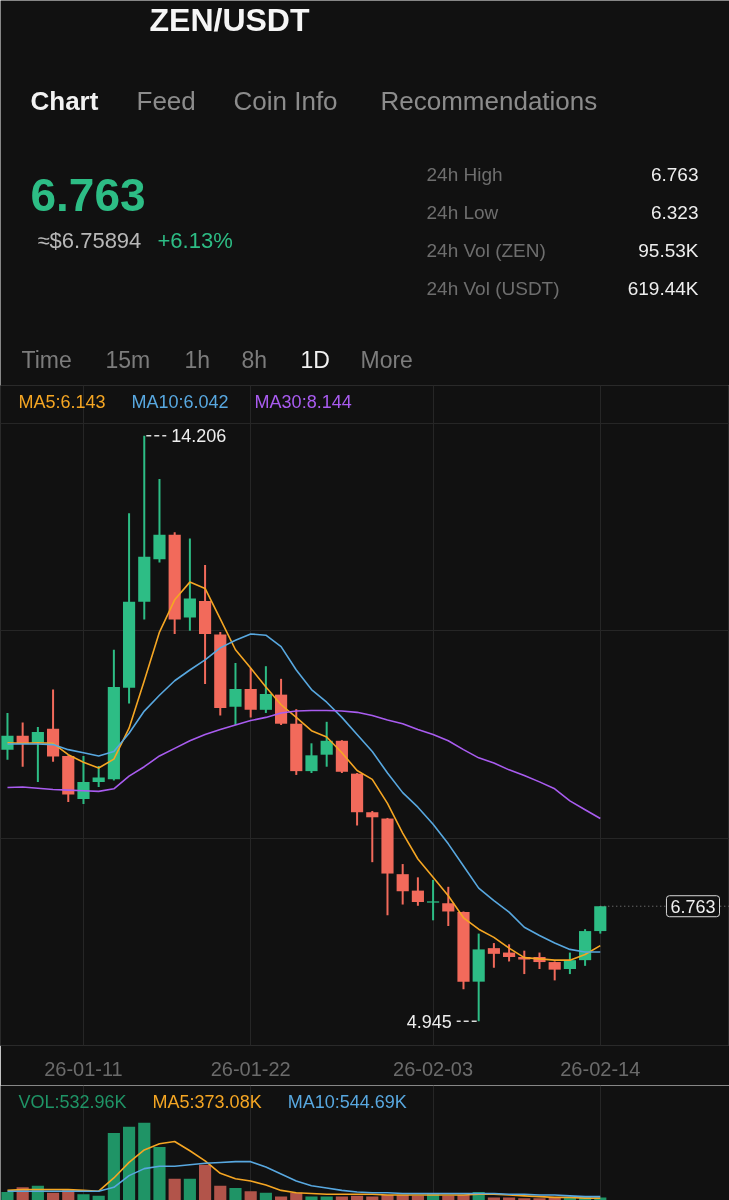 Image resolution: width=729 pixels, height=1200 pixels. I want to click on text: Chart, so click(64, 100).